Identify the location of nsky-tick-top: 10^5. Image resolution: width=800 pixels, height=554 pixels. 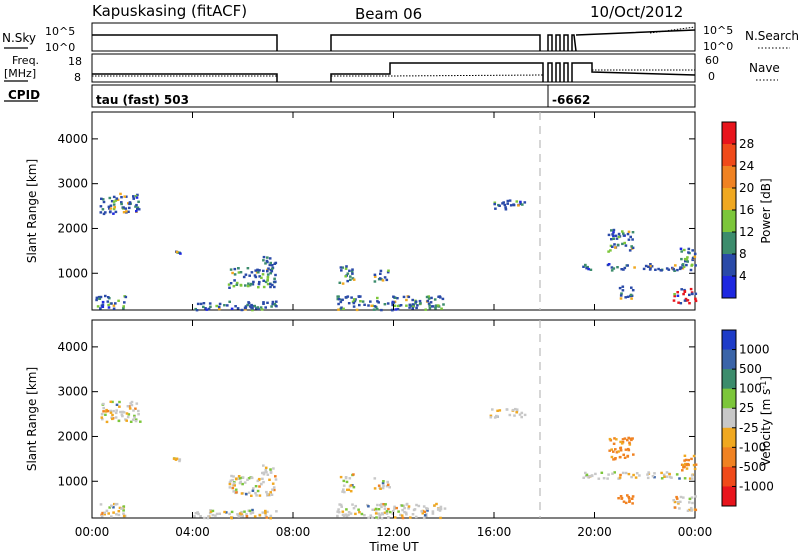
(60, 31).